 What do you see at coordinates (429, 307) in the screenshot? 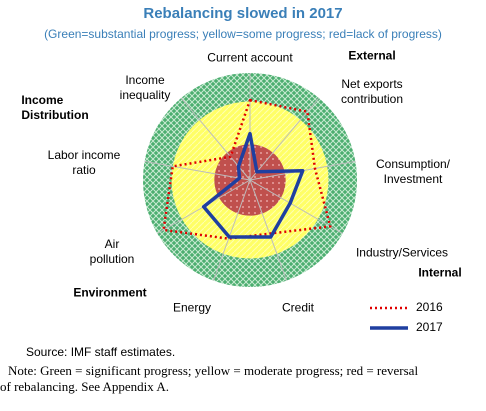
I see `legend-label: 2016` at bounding box center [429, 307].